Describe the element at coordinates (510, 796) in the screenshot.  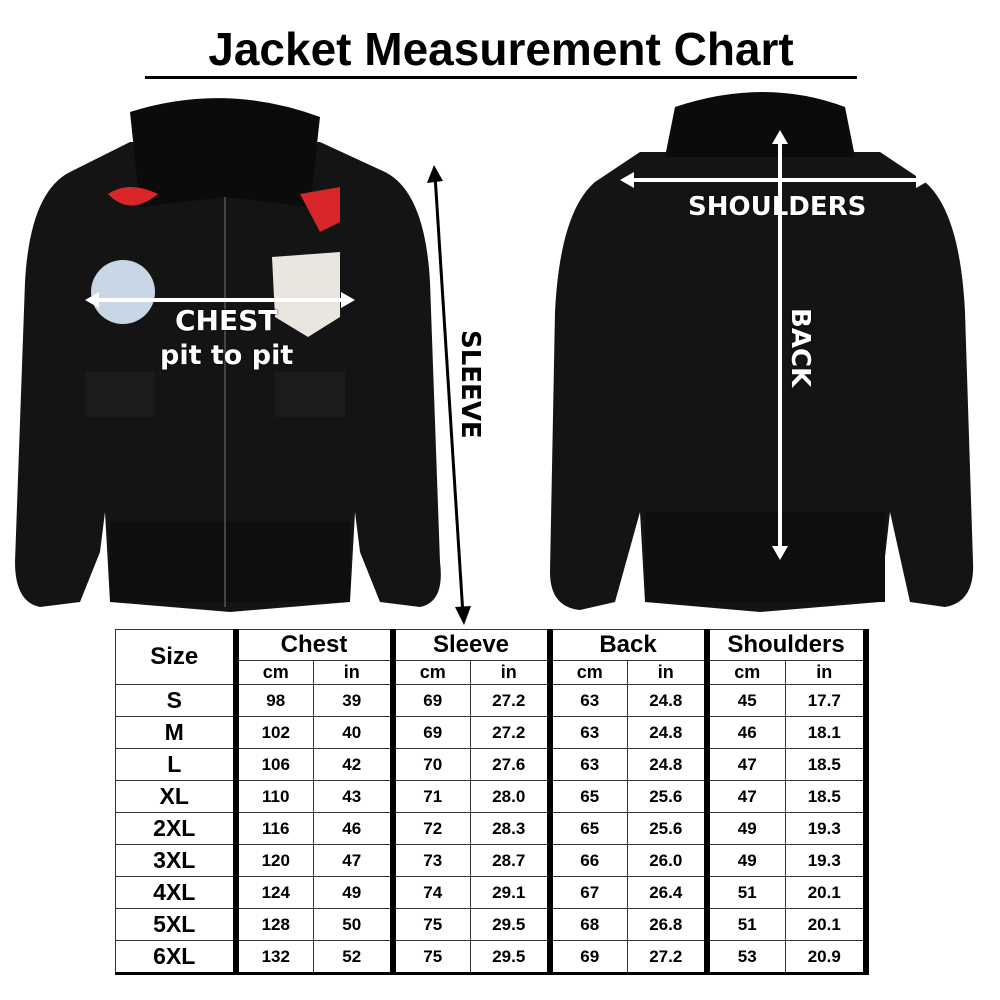
I see `value-cell: 28.0` at that location.